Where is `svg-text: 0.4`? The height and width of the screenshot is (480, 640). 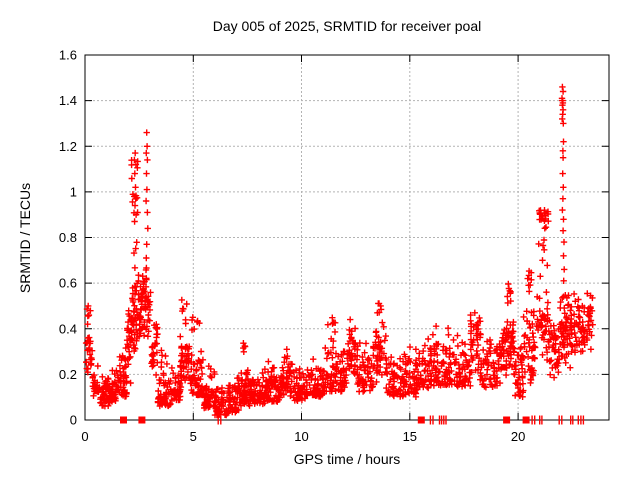 svg-text: 0.4 is located at coordinates (68, 328).